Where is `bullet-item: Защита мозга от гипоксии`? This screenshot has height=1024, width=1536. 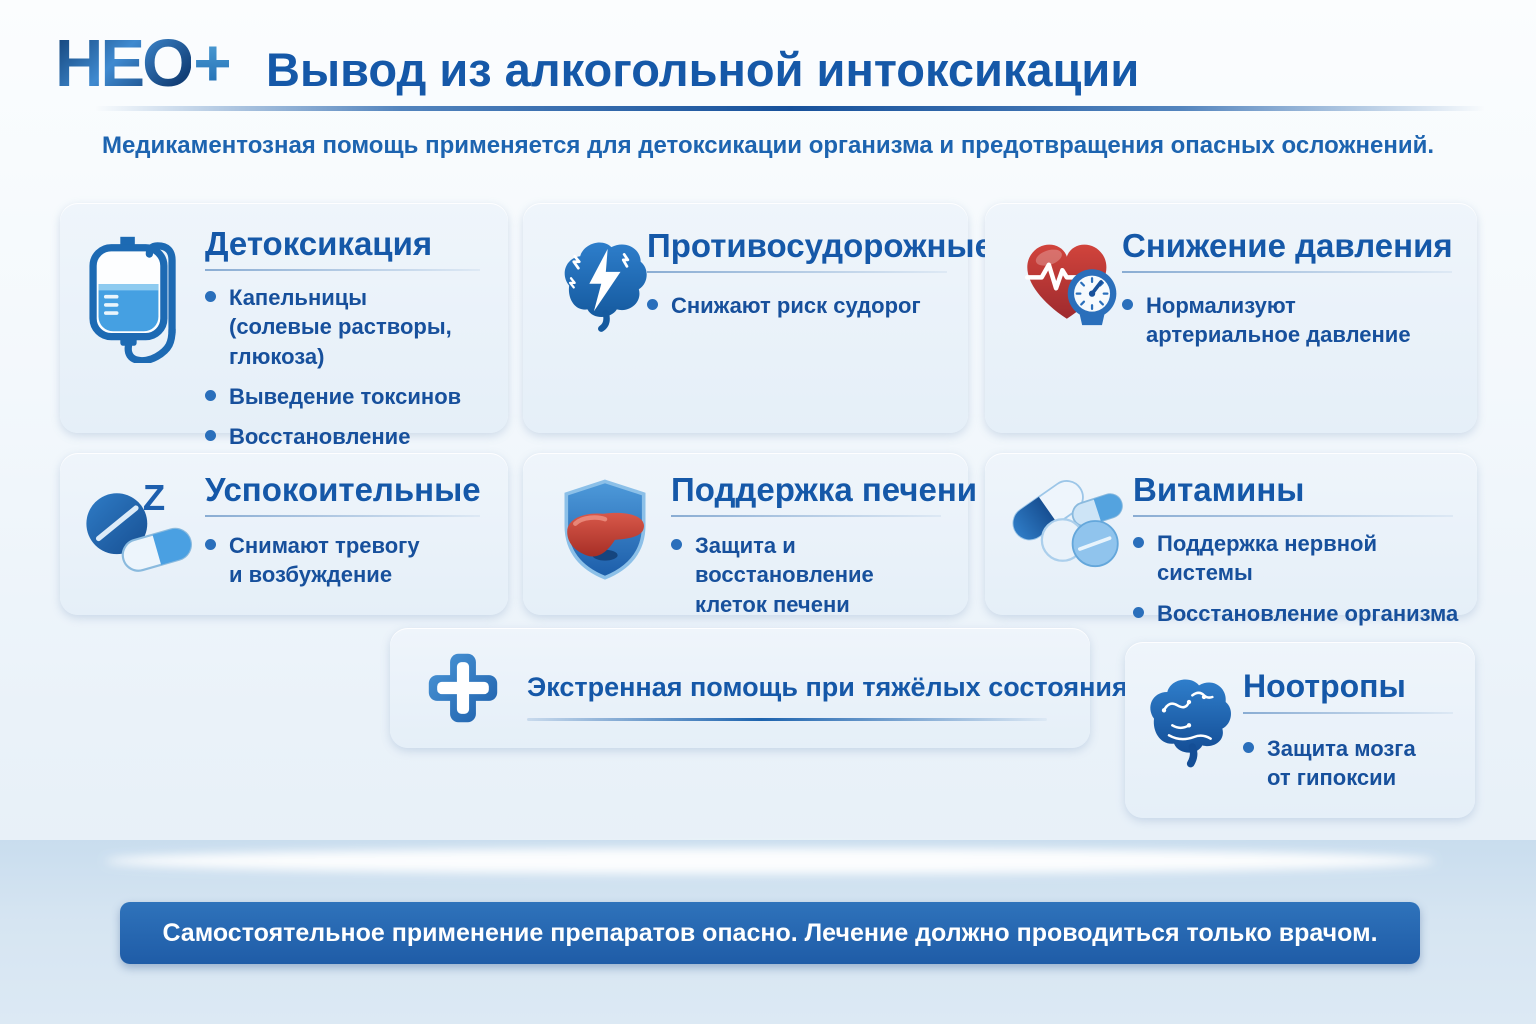
bullet-item: Защита мозга от гипоксии is located at coordinates (1353, 763).